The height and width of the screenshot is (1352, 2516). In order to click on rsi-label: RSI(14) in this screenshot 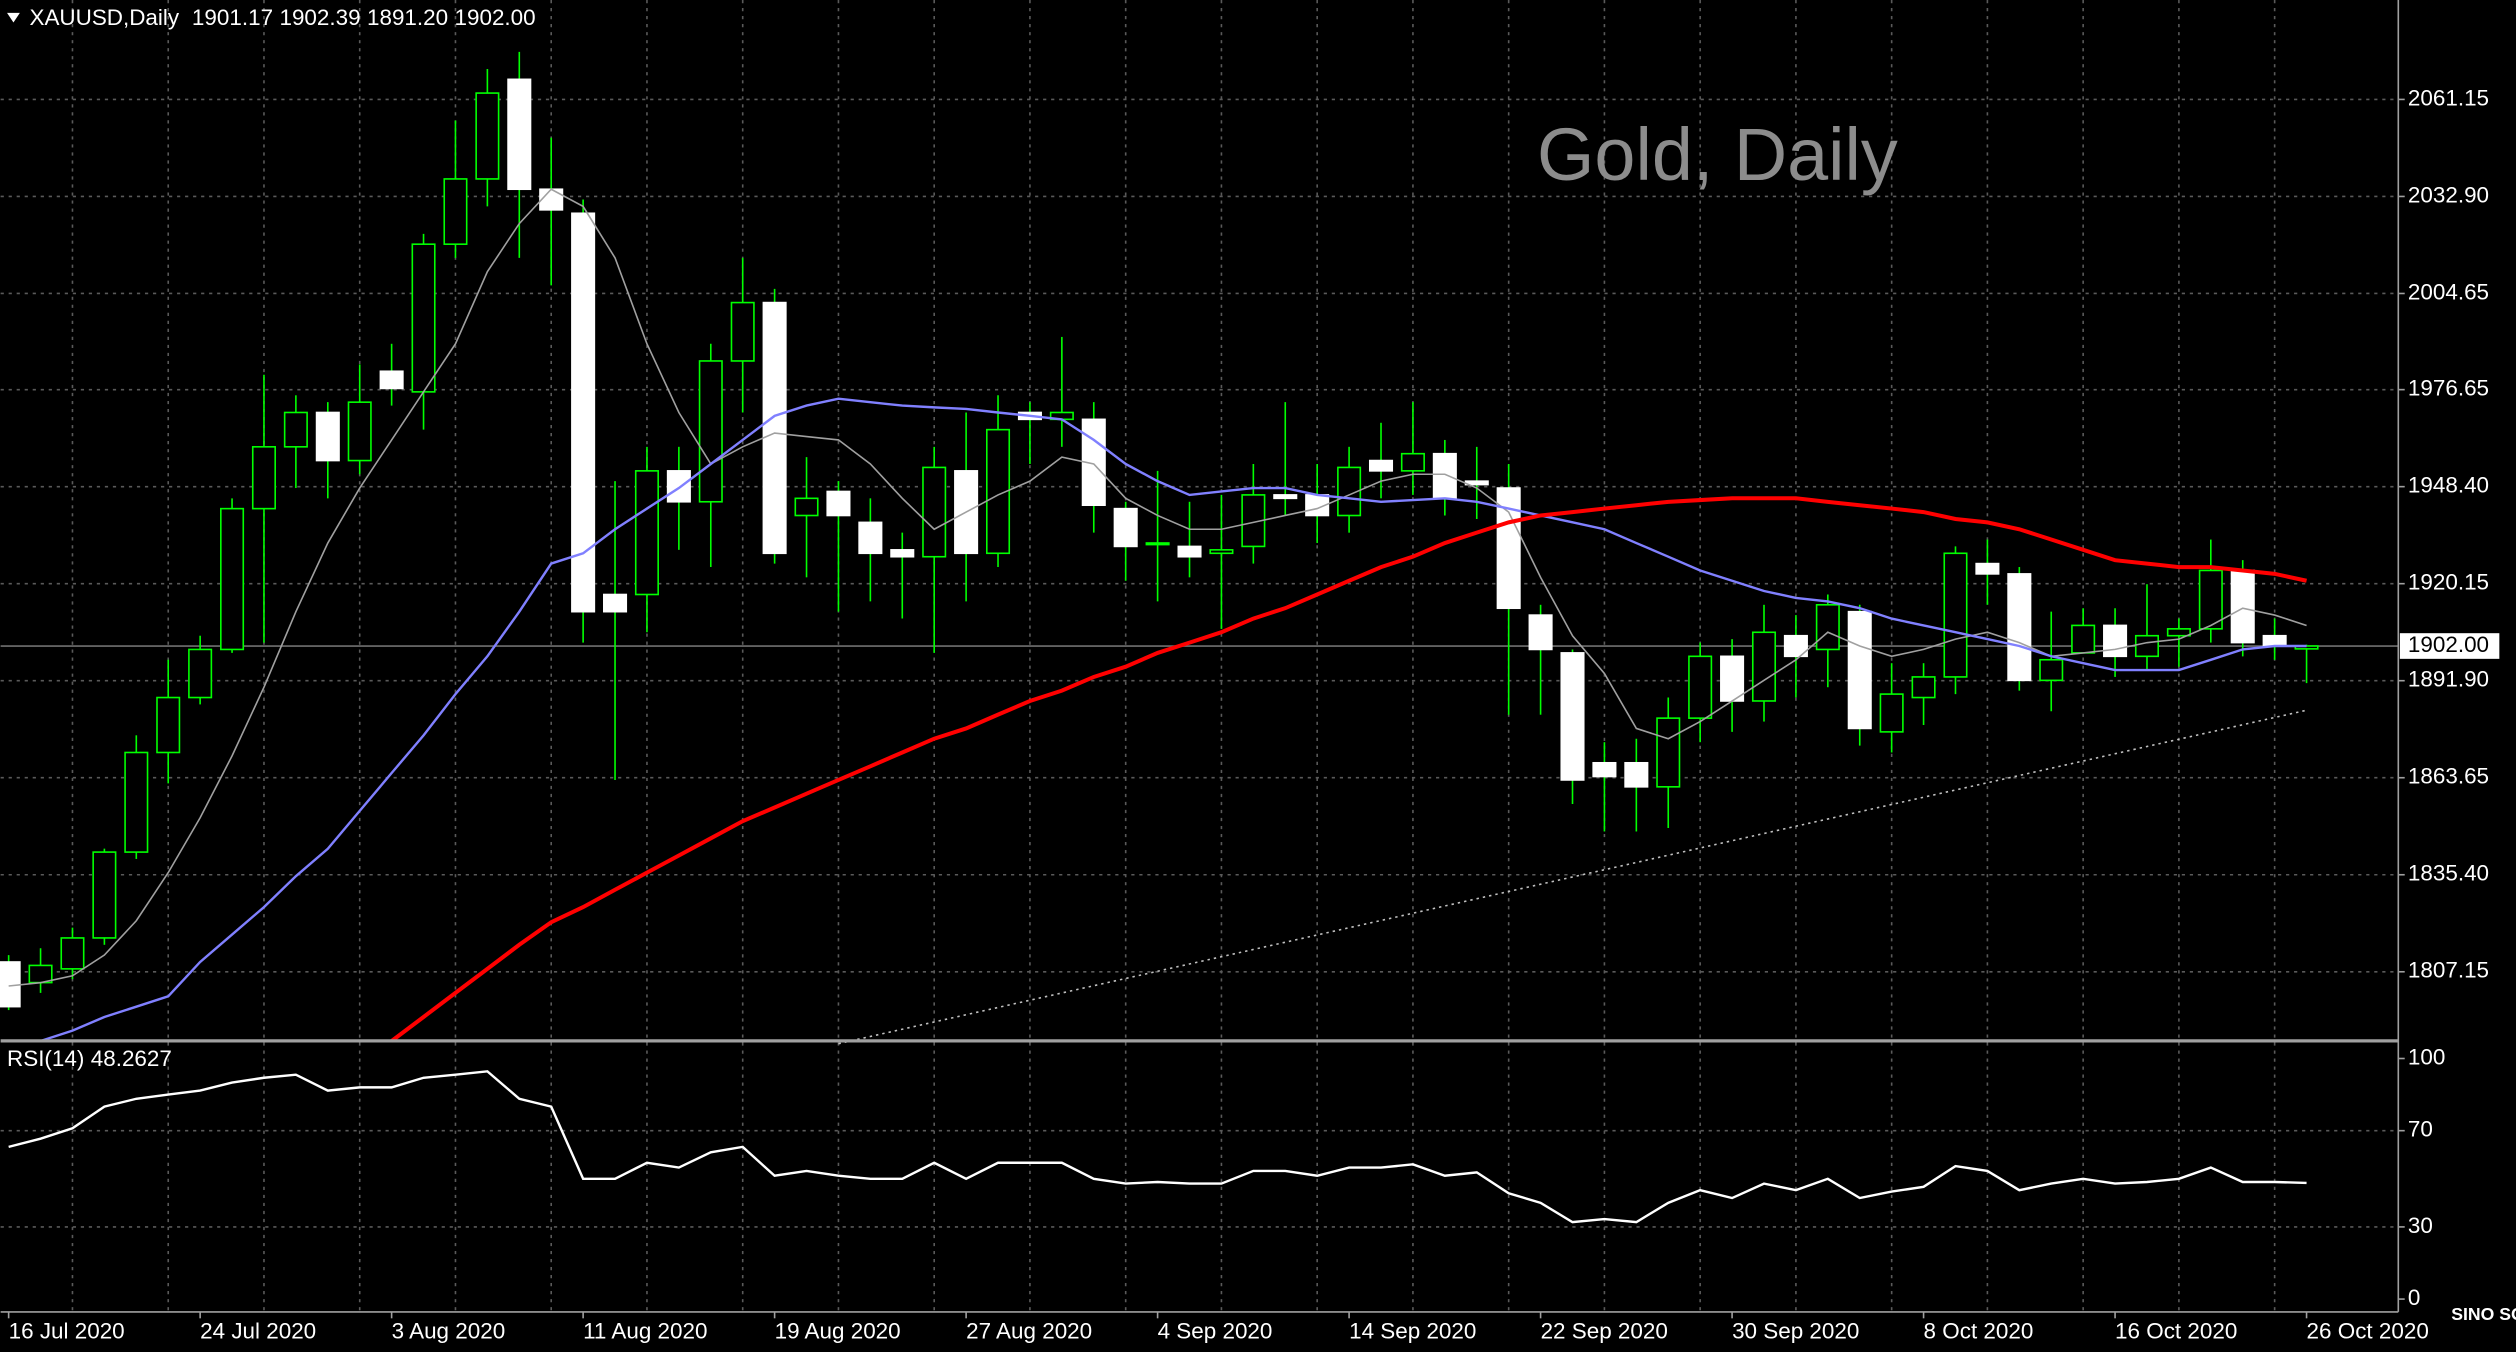, I will do `click(45, 1058)`.